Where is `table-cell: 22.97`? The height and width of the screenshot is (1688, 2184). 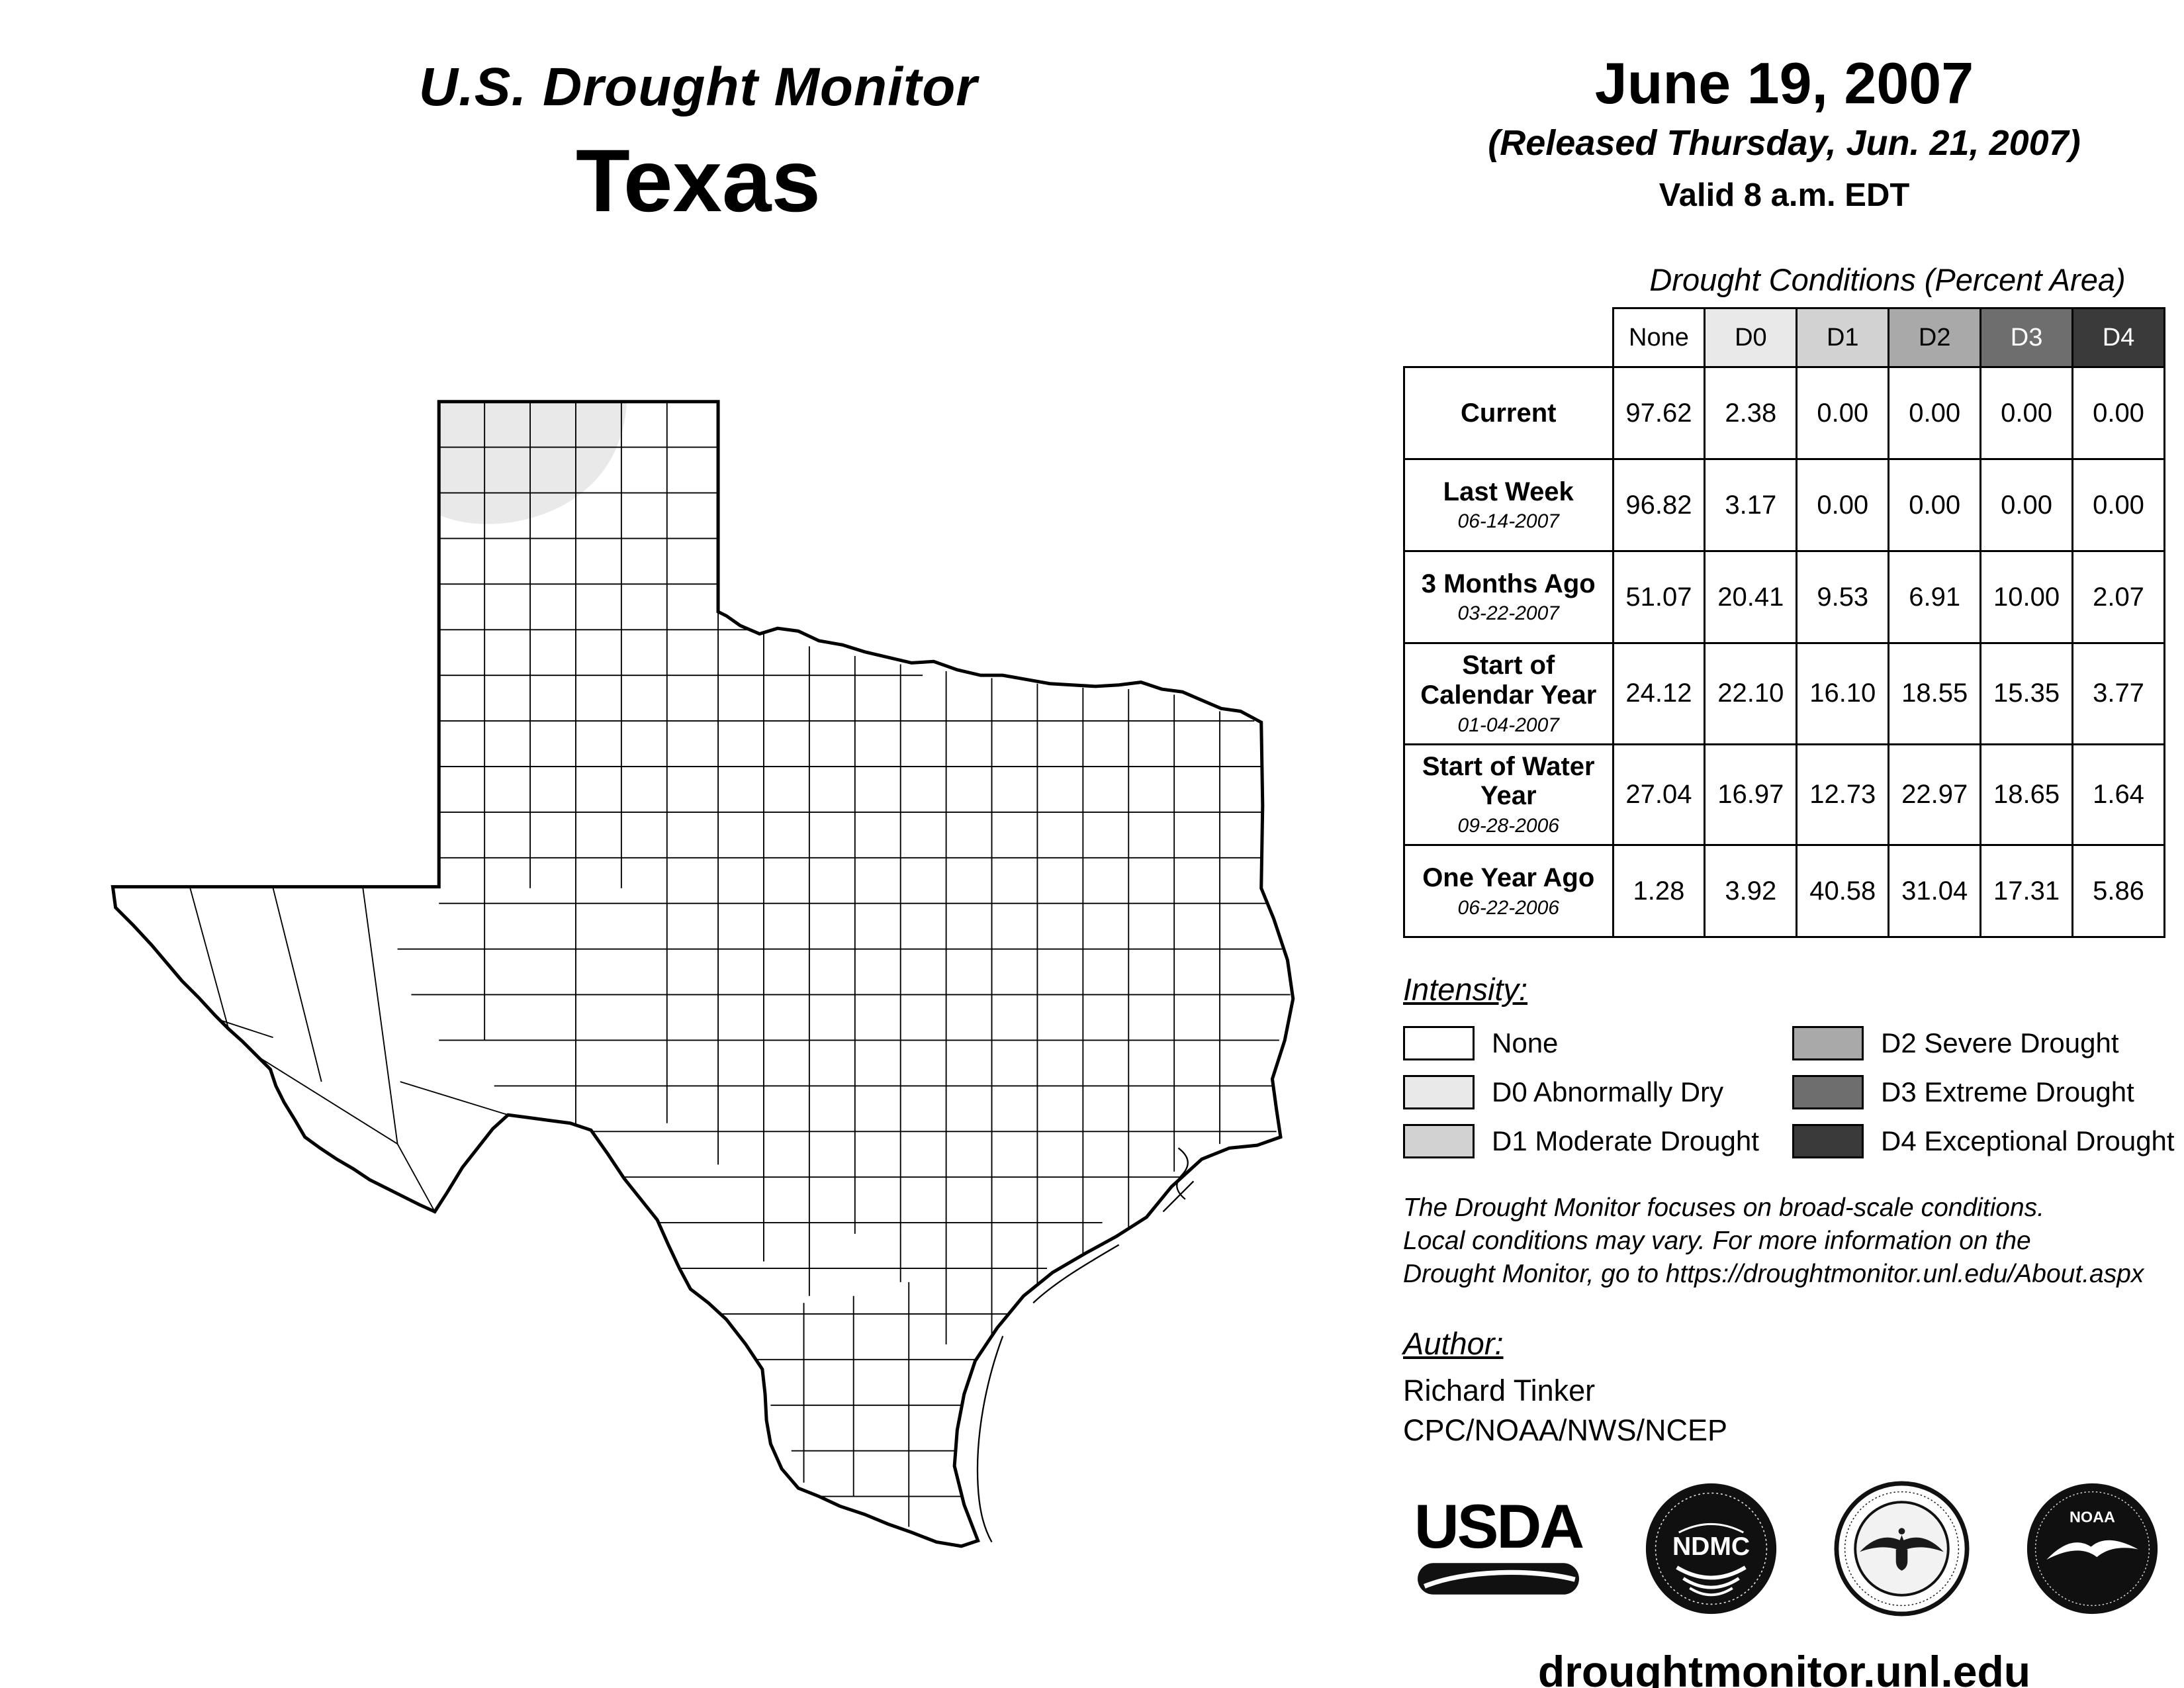 table-cell: 22.97 is located at coordinates (1935, 795).